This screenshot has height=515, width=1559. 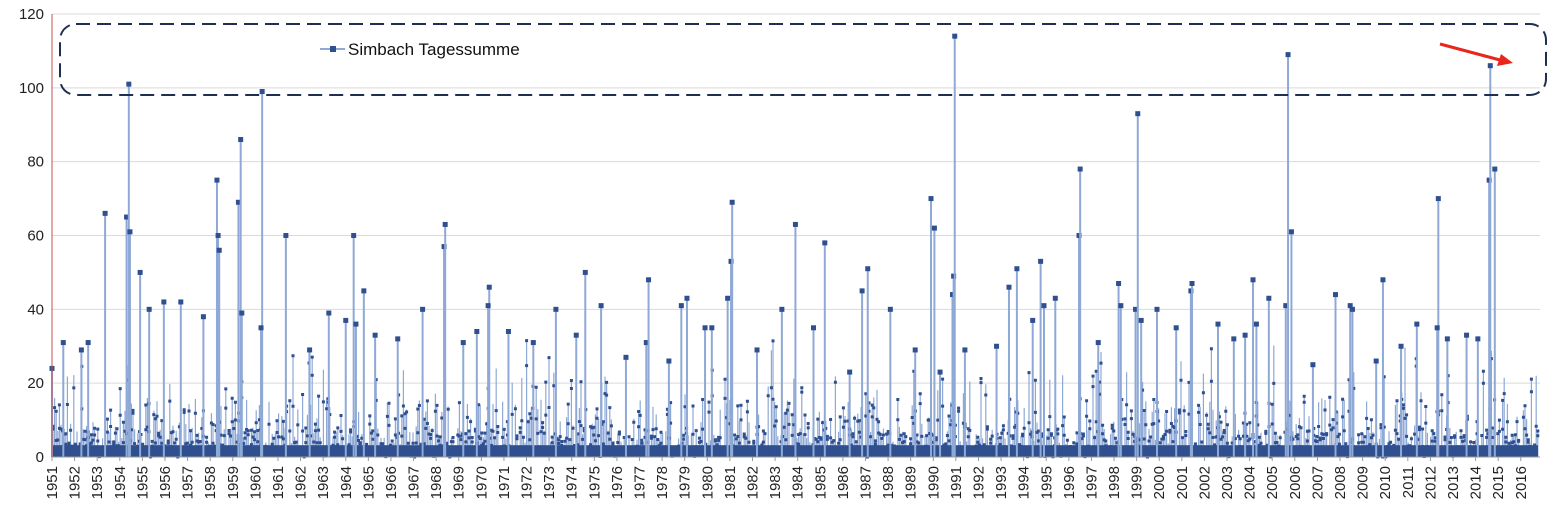 I want to click on legend: Simbach Tagessumme, so click(x=420, y=49).